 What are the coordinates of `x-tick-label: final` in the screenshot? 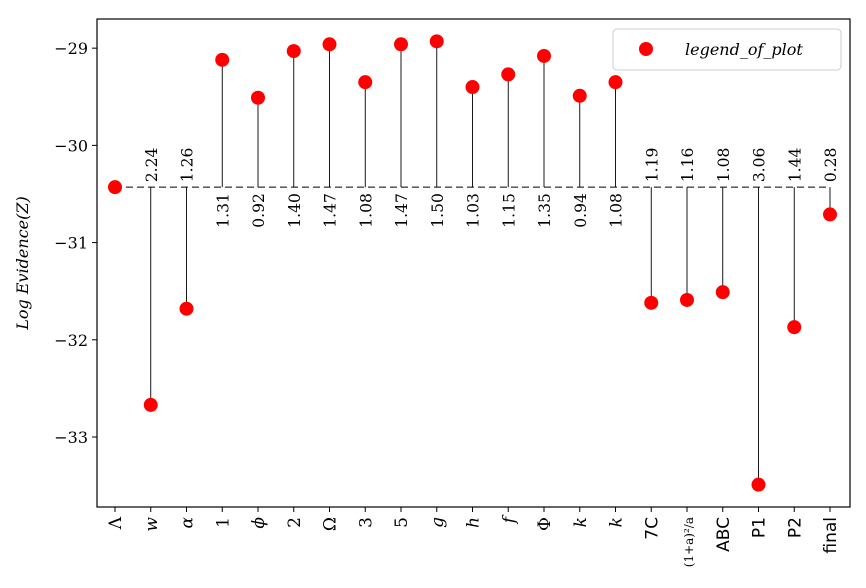 It's located at (831, 535).